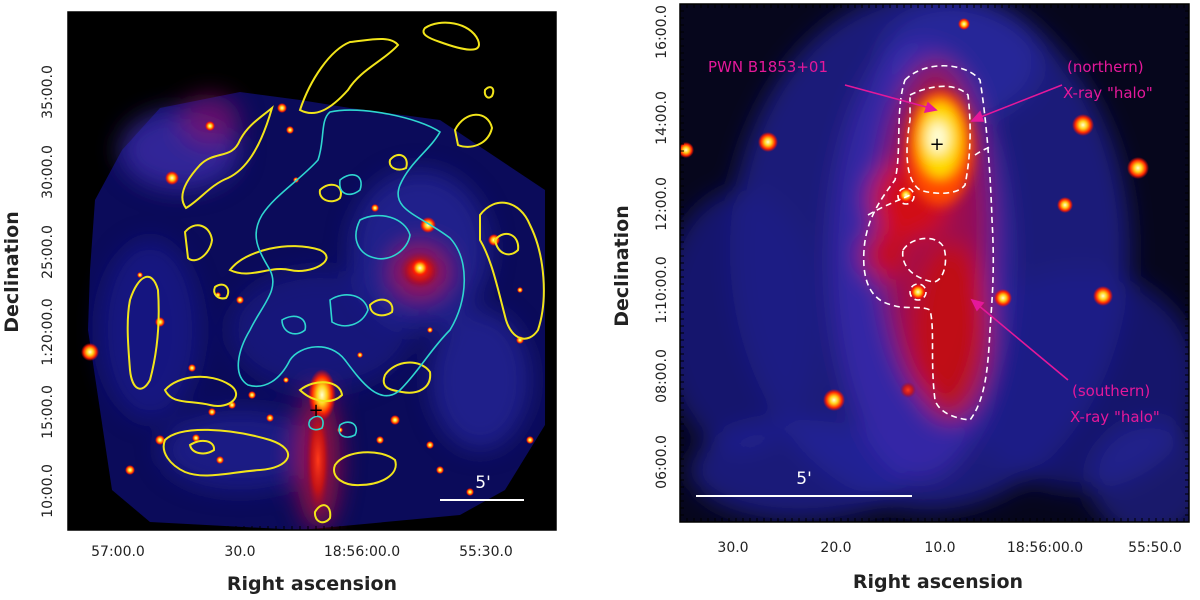 The width and height of the screenshot is (1200, 600). Describe the element at coordinates (48, 331) in the screenshot. I see `left-y-tick-label: 1:20:00.0` at that location.